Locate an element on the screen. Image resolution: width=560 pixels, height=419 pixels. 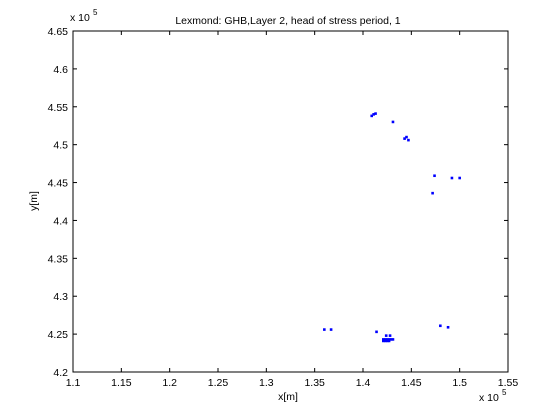
y-tick-label: 4.6 is located at coordinates (60, 70).